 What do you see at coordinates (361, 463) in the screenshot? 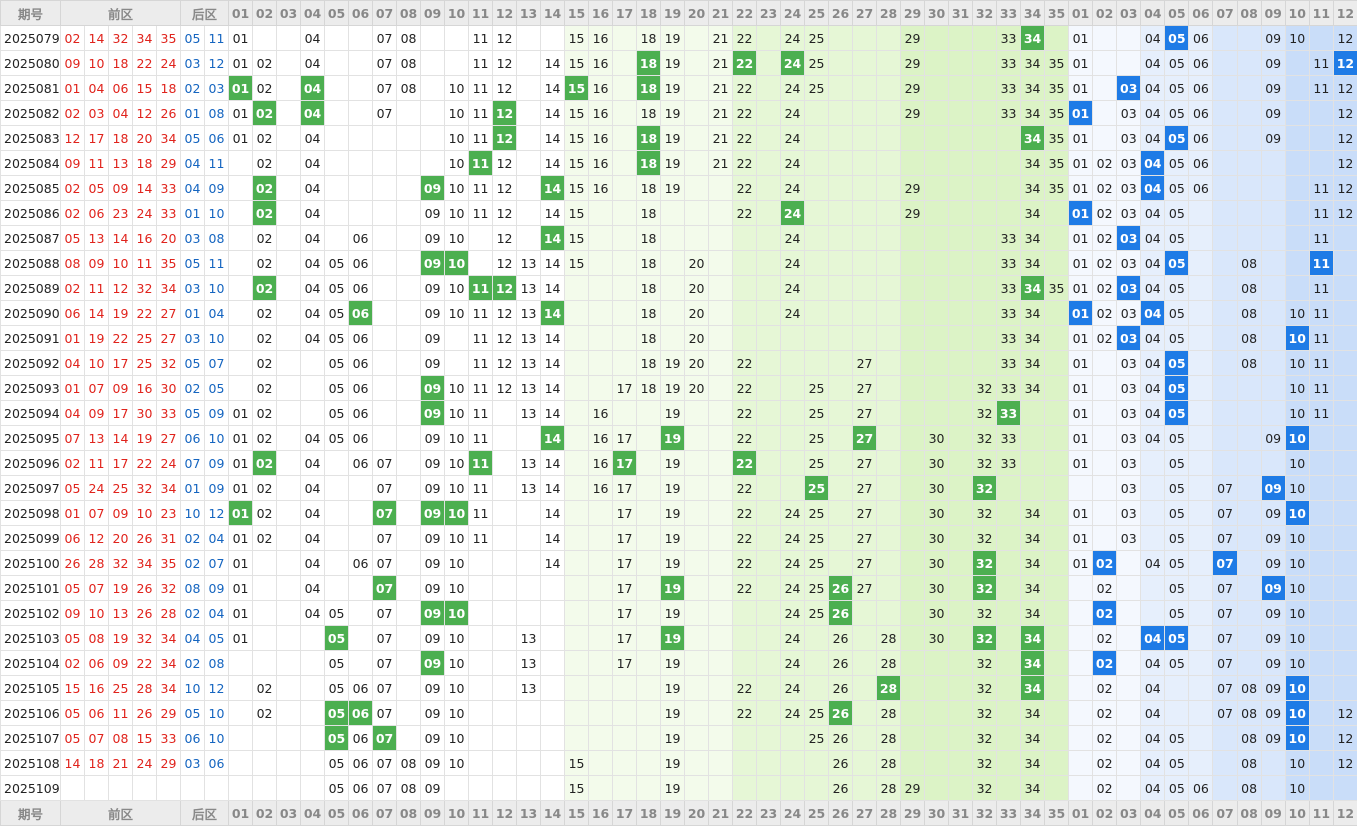
I see `front-trend-cell: 06` at bounding box center [361, 463].